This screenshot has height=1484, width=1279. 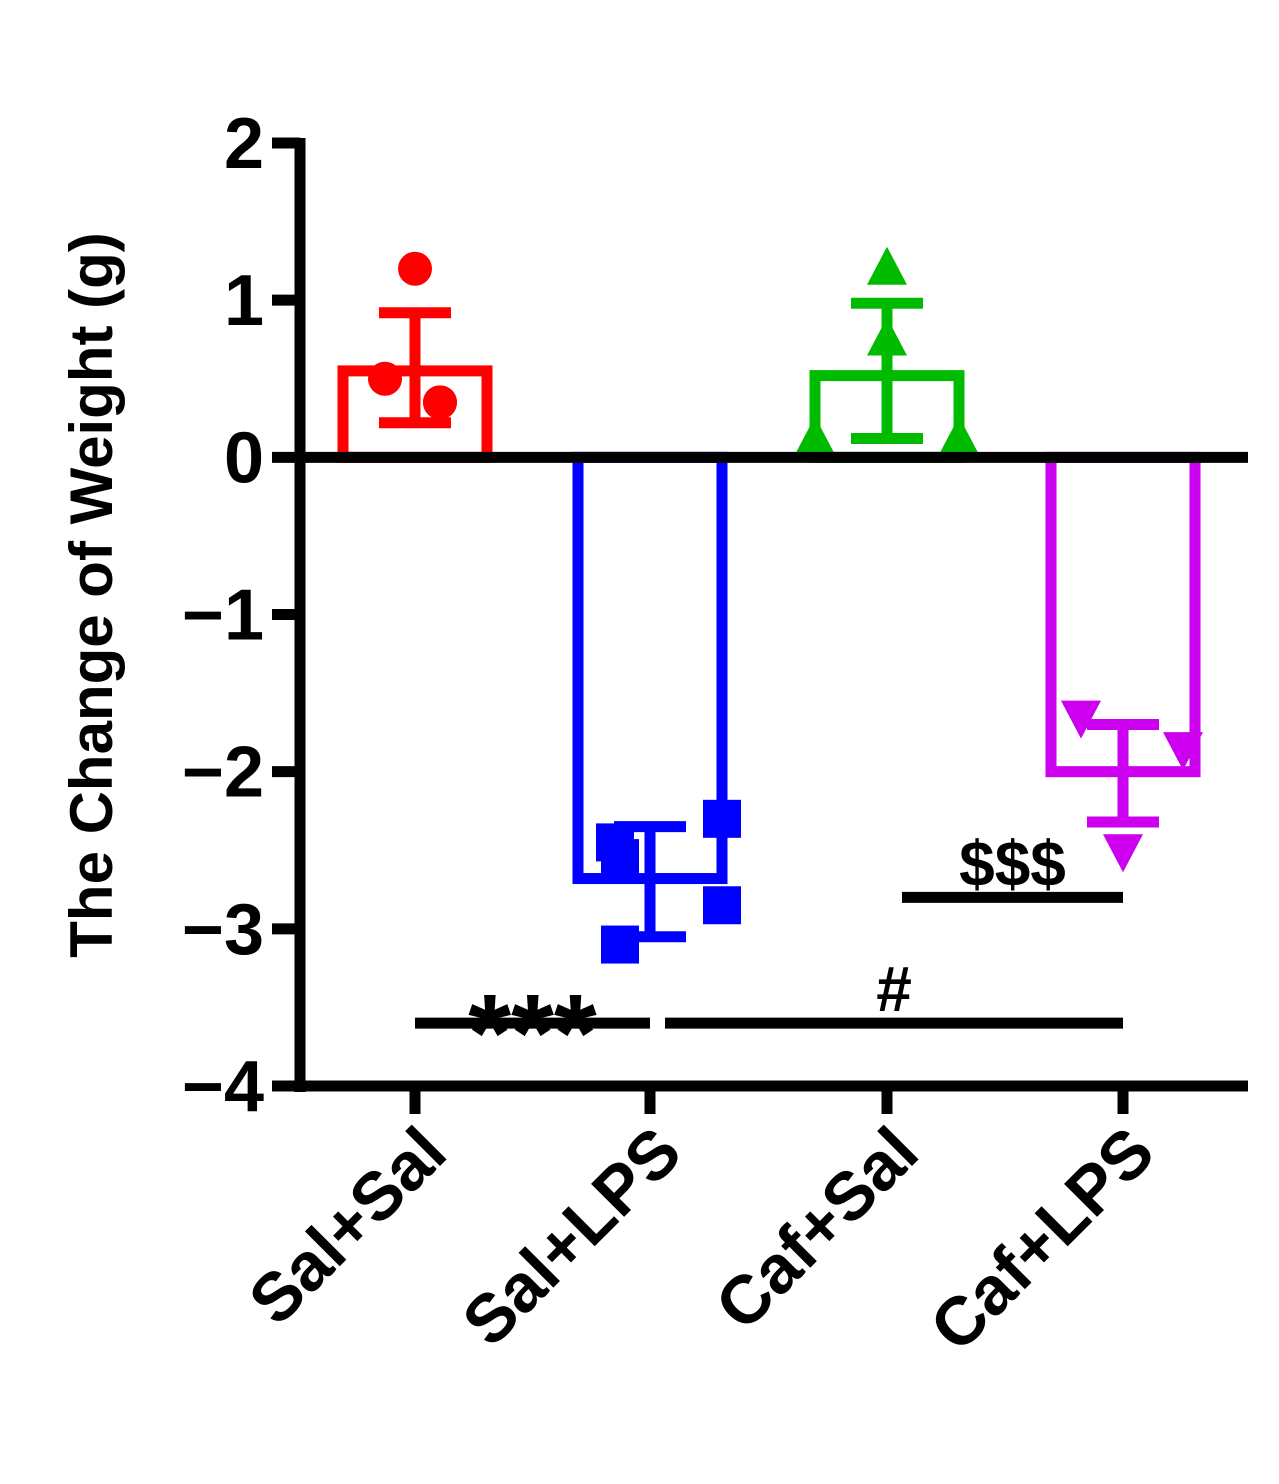 I want to click on significance-label: ***, so click(x=532, y=1033).